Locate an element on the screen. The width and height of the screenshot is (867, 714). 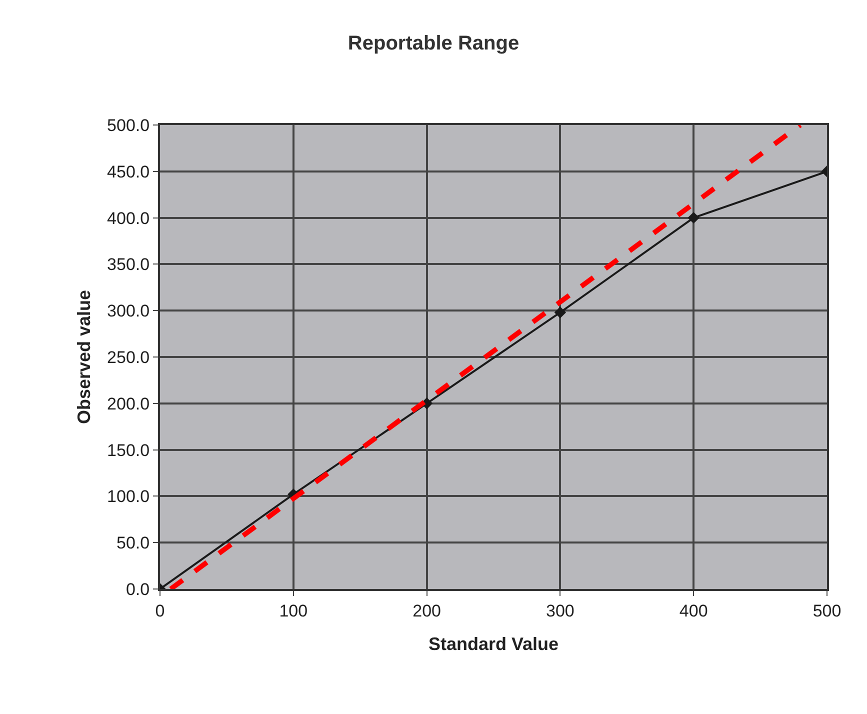
y-tick-label: 300.0 is located at coordinates (128, 311).